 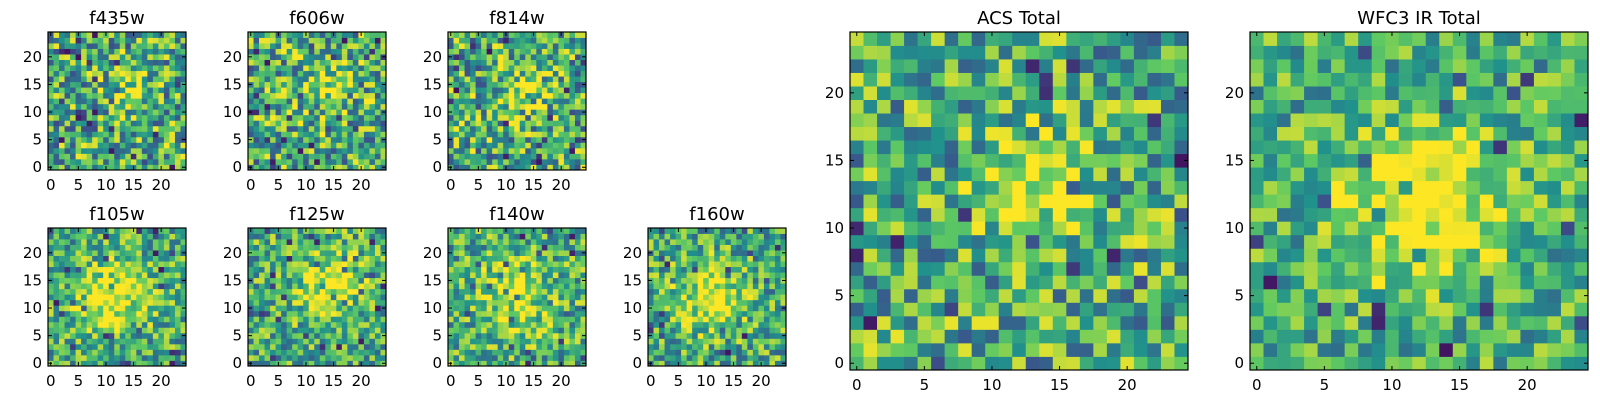 I want to click on x-tick-label: 10, so click(x=105, y=185).